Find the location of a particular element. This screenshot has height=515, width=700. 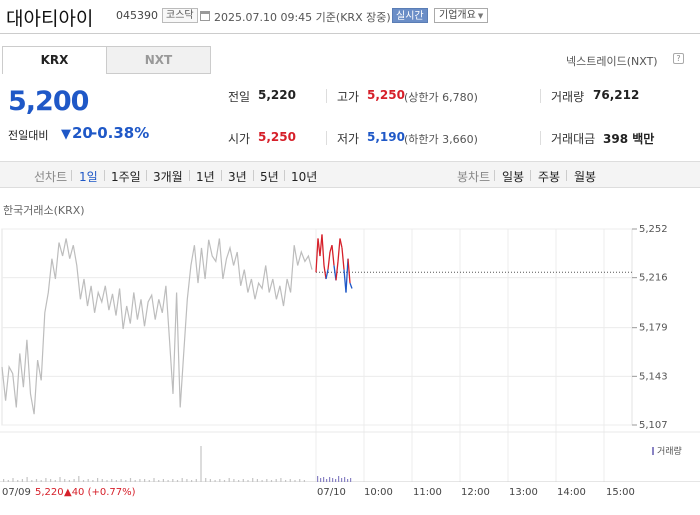

period-3y: 3년 is located at coordinates (237, 176).